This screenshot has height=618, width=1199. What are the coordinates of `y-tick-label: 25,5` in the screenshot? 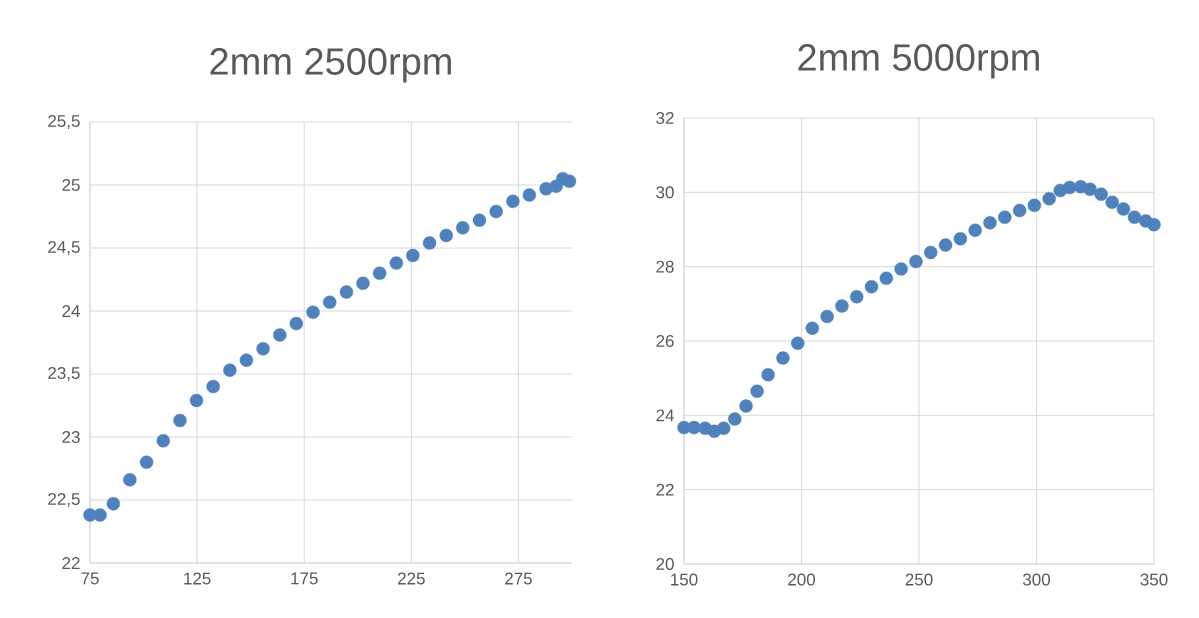 It's located at (64, 122).